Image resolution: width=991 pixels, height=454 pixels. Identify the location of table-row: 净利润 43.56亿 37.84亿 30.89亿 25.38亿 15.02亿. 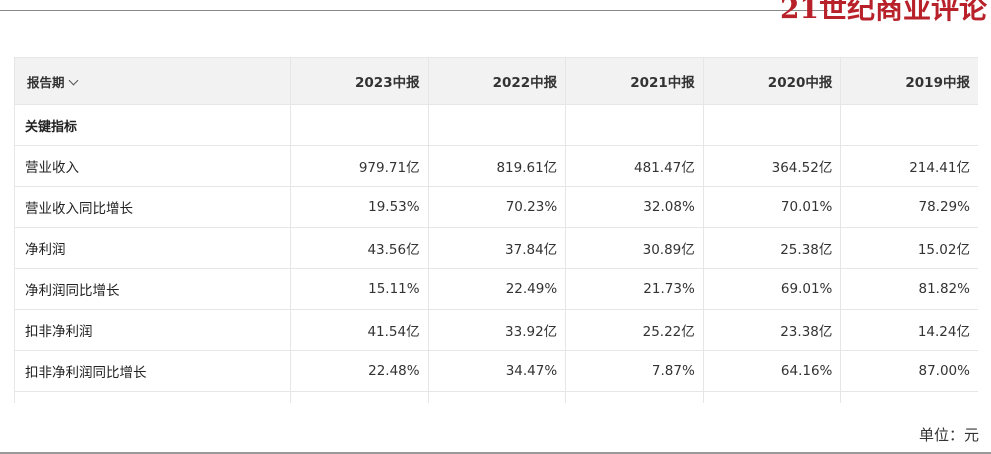
(496, 248).